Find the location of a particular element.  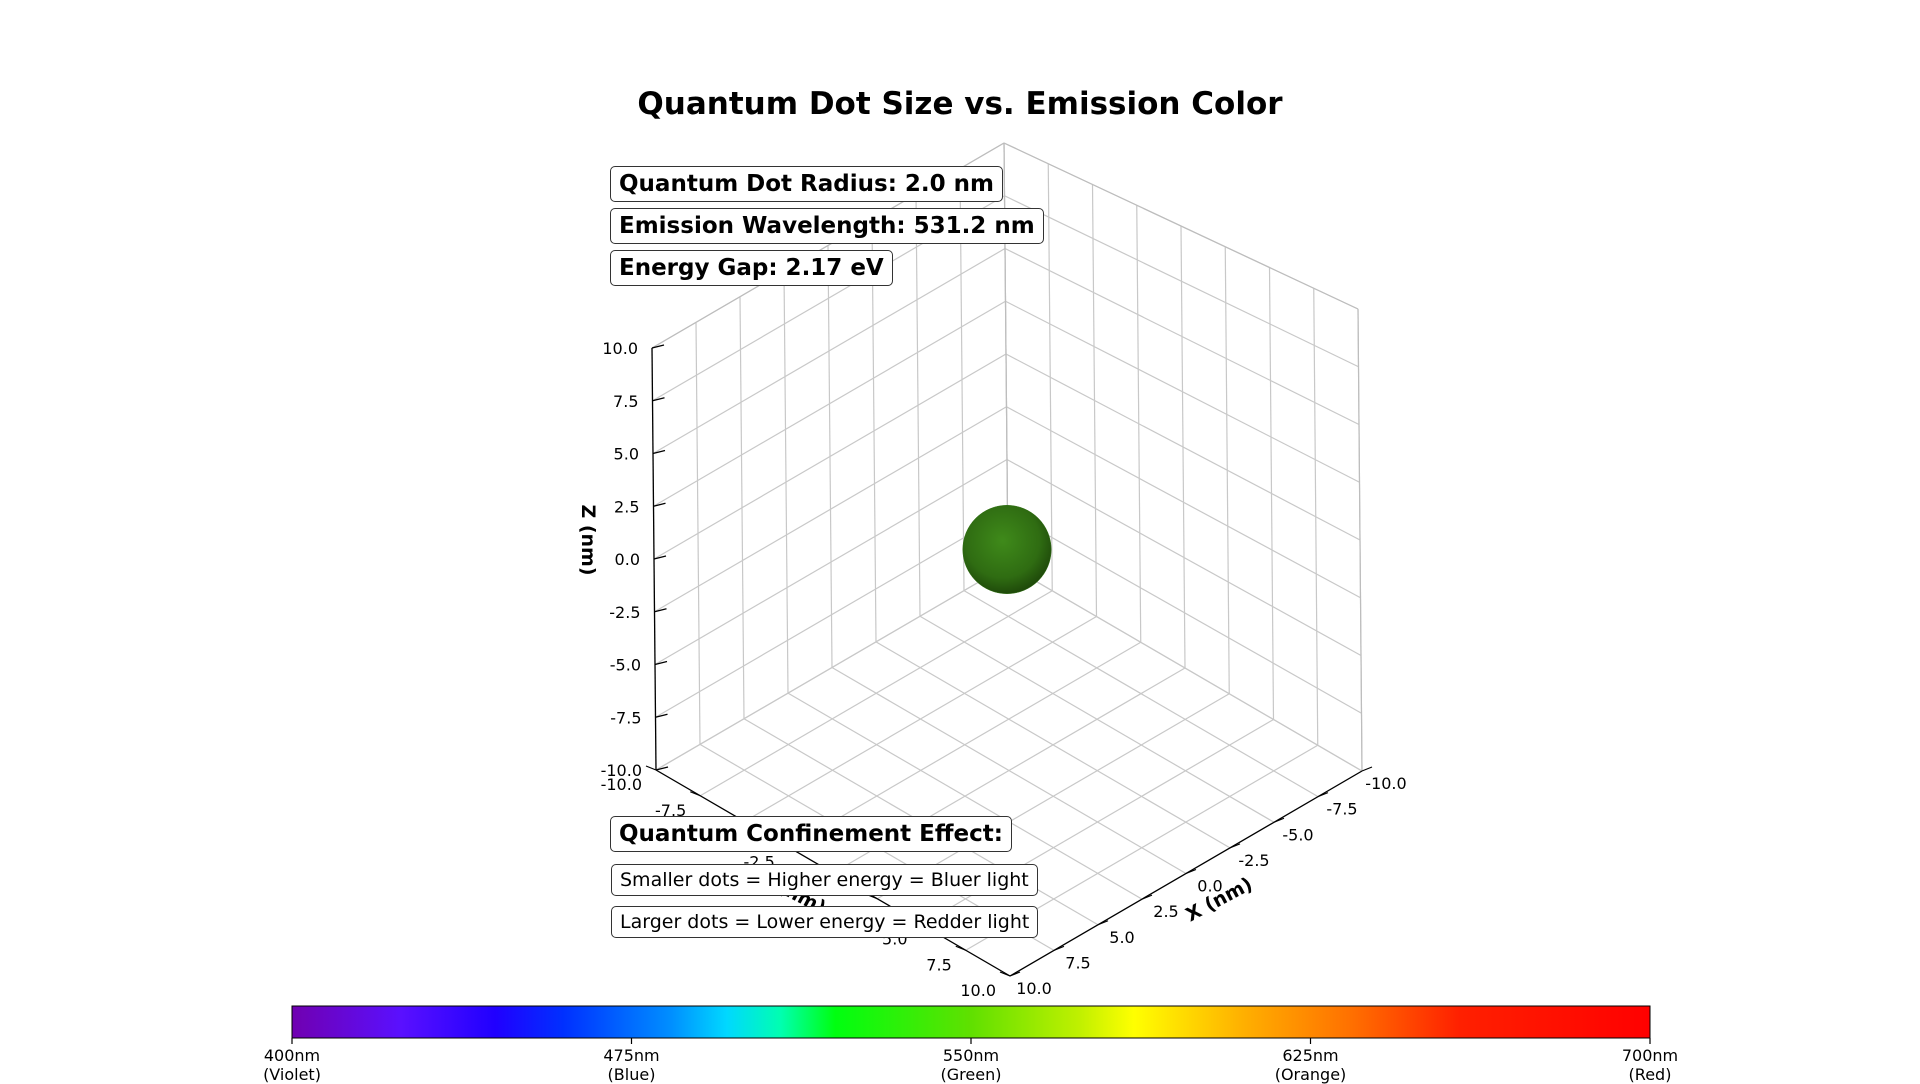

z-tick-label: -10.0 is located at coordinates (621, 770).